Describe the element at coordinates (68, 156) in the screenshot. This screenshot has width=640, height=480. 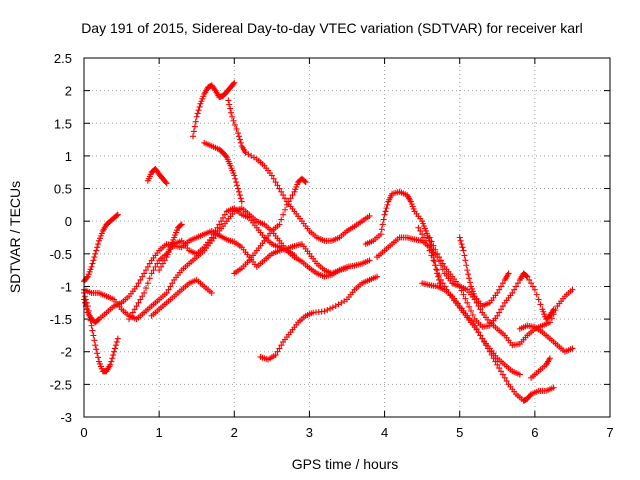
I see `y-tick-label: 1` at that location.